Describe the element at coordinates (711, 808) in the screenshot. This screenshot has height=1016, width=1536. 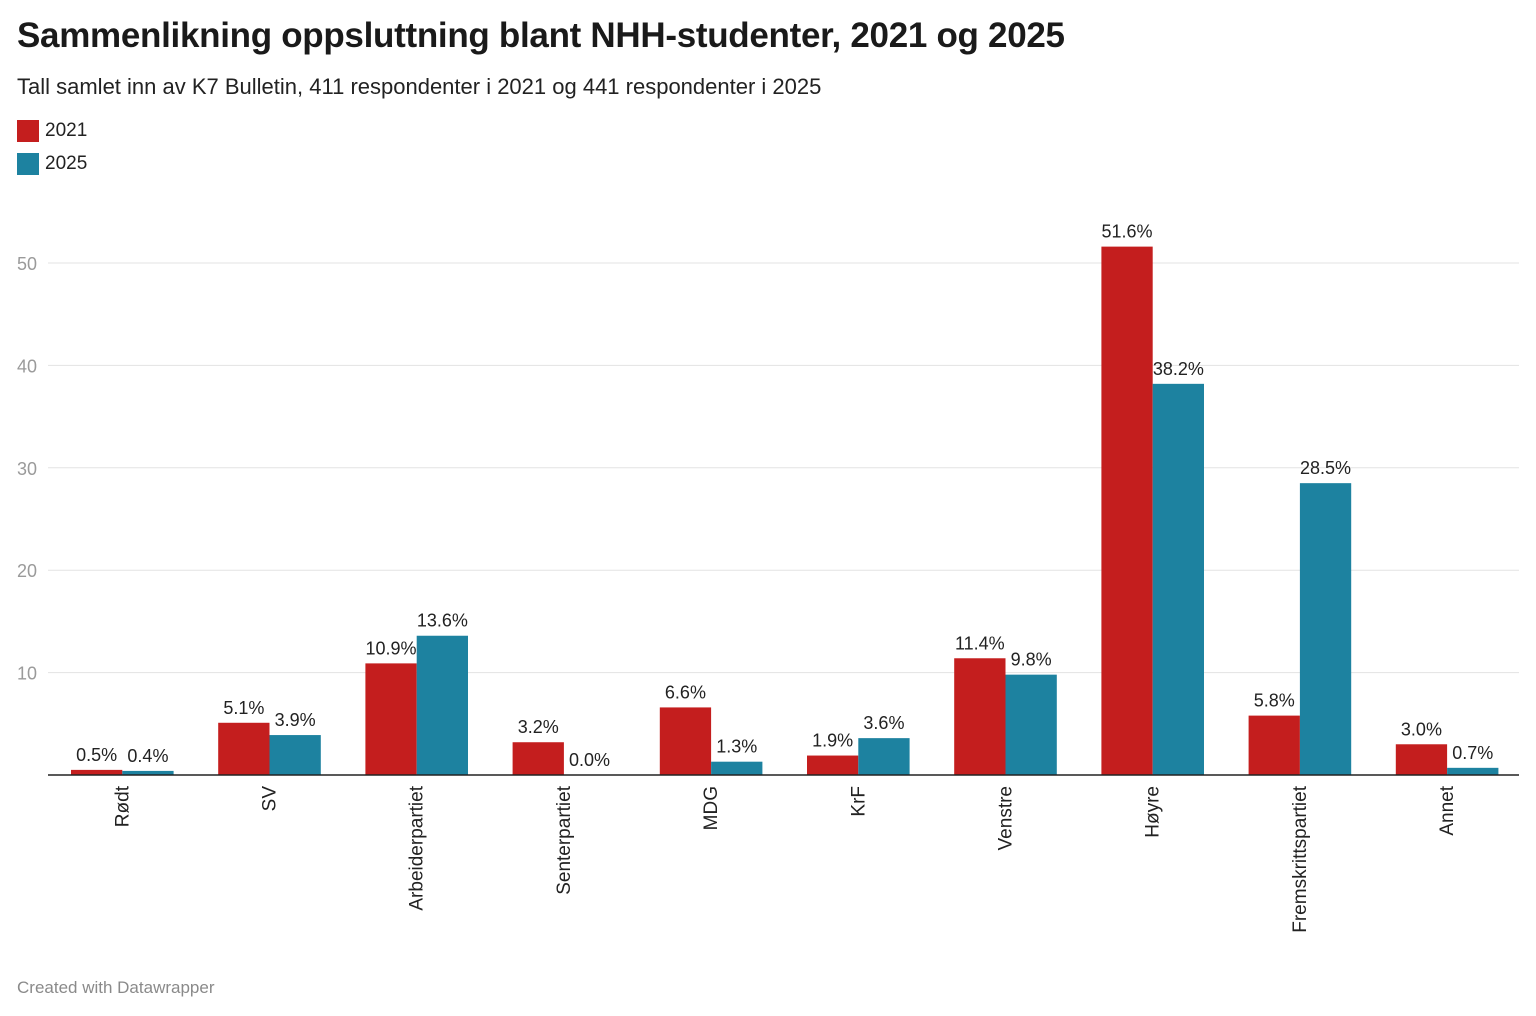
I see `x-tick-label: MDG` at that location.